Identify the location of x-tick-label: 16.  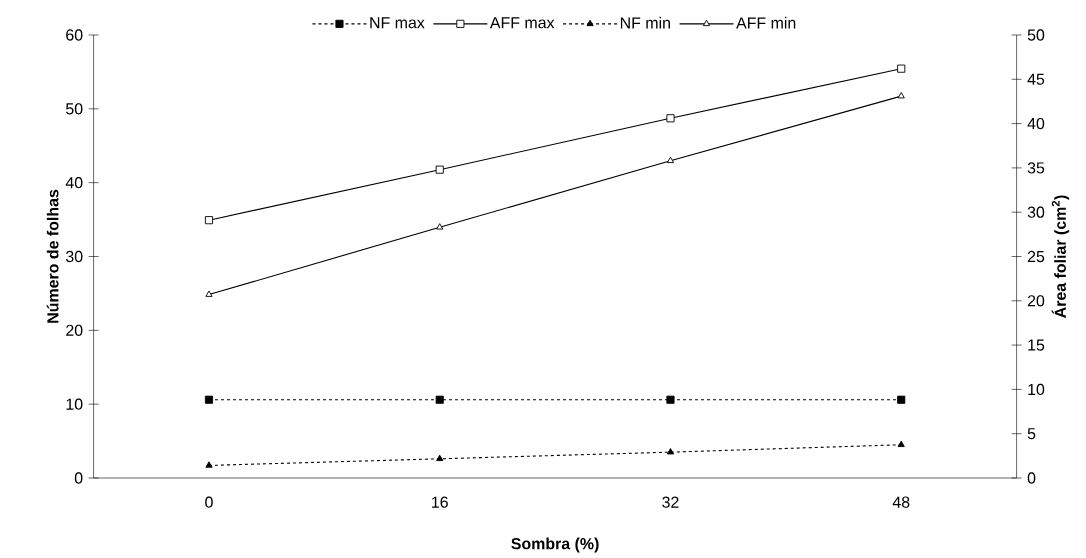
(440, 502).